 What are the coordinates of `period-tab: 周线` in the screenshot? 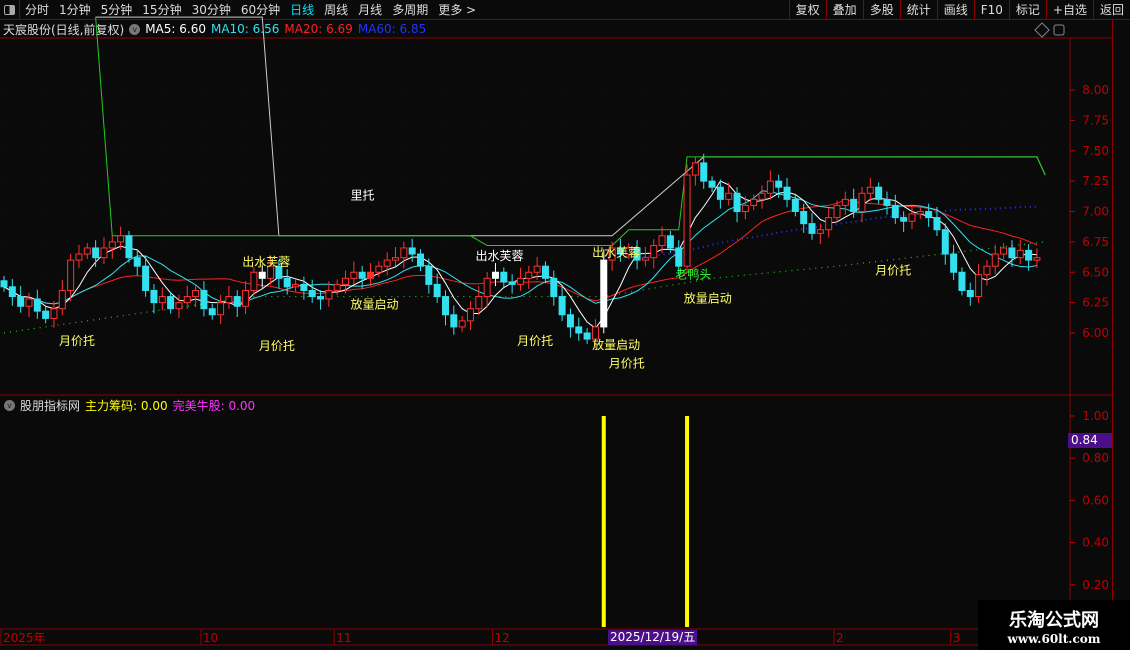 It's located at (336, 10).